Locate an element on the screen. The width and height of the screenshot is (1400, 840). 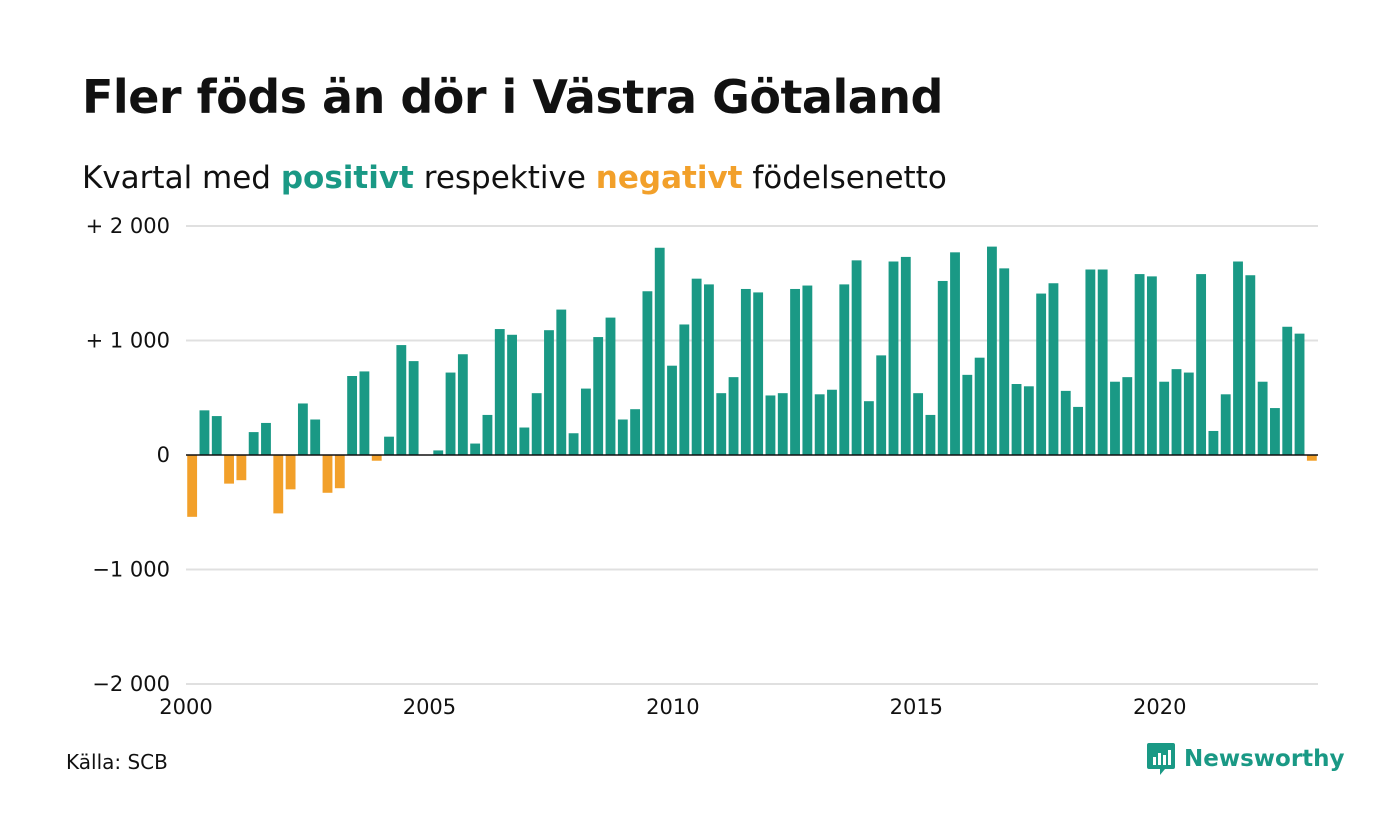
x-tick-label: 2010 is located at coordinates (672, 707).